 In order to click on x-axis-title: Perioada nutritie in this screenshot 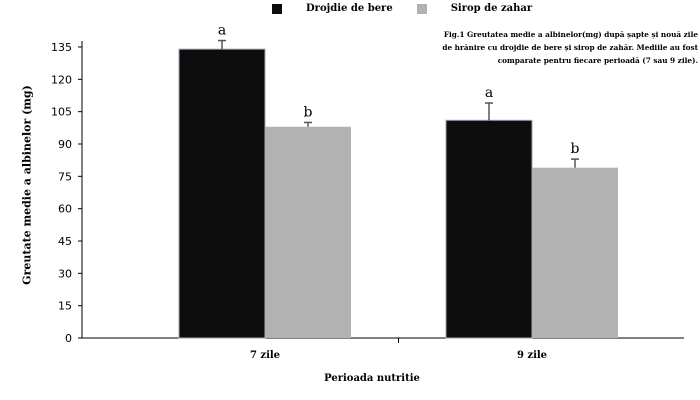, I will do `click(372, 378)`.